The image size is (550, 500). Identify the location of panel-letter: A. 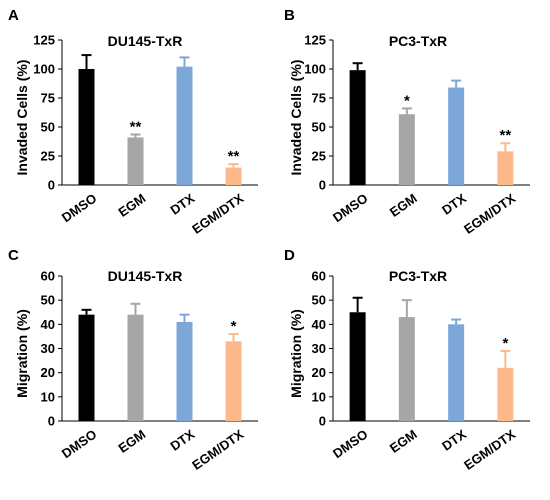
(13, 15).